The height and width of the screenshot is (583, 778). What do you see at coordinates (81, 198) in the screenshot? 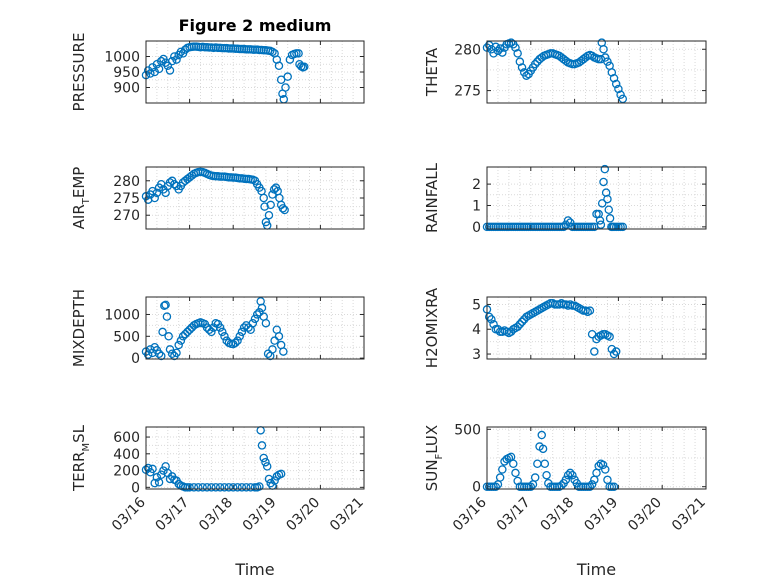
I see `y-axis-label: AIRTEMP` at bounding box center [81, 198].